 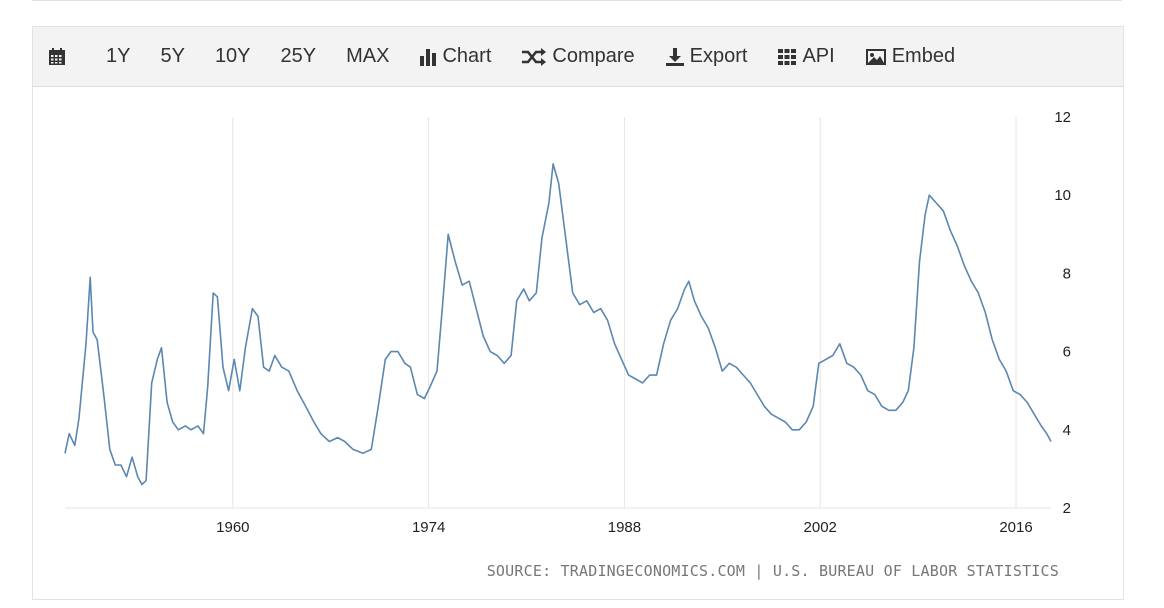 I want to click on range-1y-button: 1Y, so click(x=118, y=56).